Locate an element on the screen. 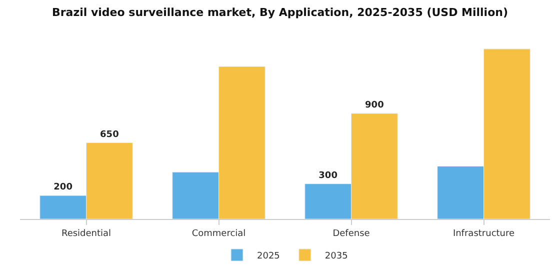 This screenshot has height=280, width=560. legend-label: 2025 is located at coordinates (268, 256).